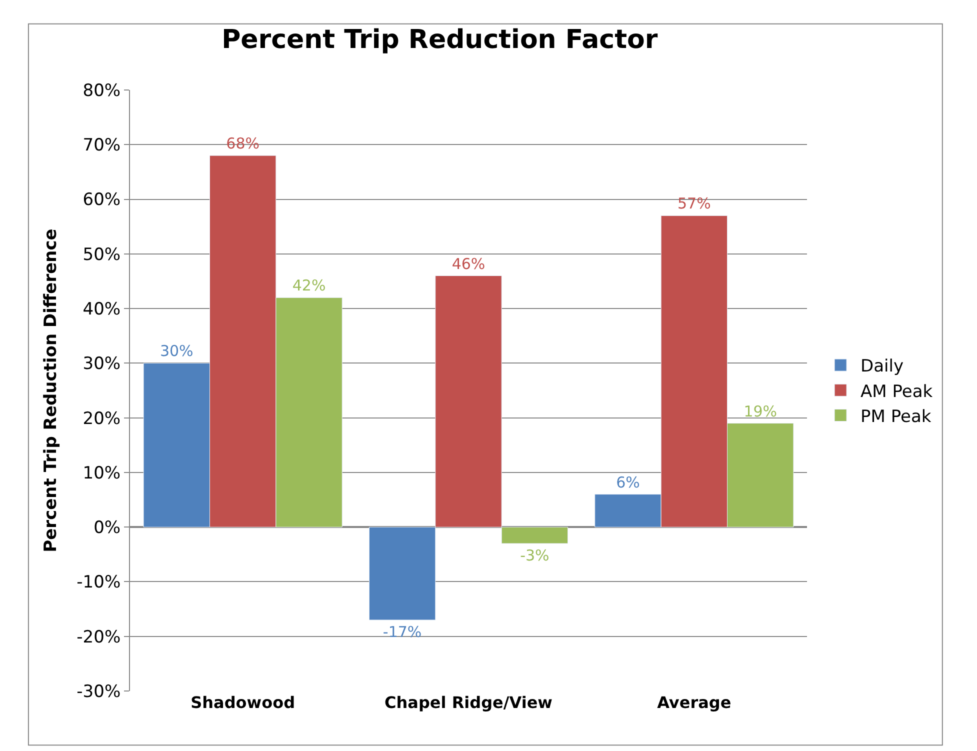  Describe the element at coordinates (101, 473) in the screenshot. I see `y-tick-label: 10%` at that location.